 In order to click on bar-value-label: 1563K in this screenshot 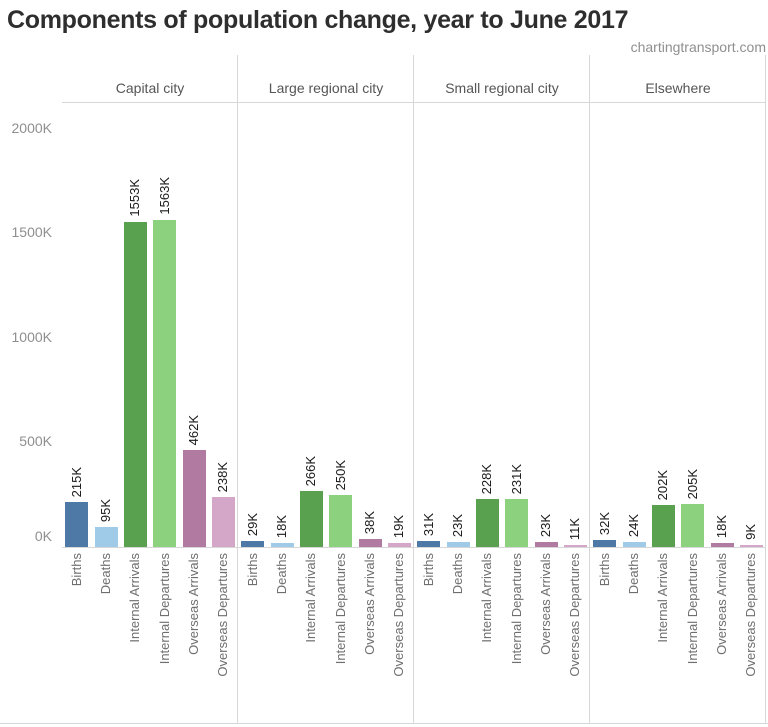, I will do `click(164, 196)`.